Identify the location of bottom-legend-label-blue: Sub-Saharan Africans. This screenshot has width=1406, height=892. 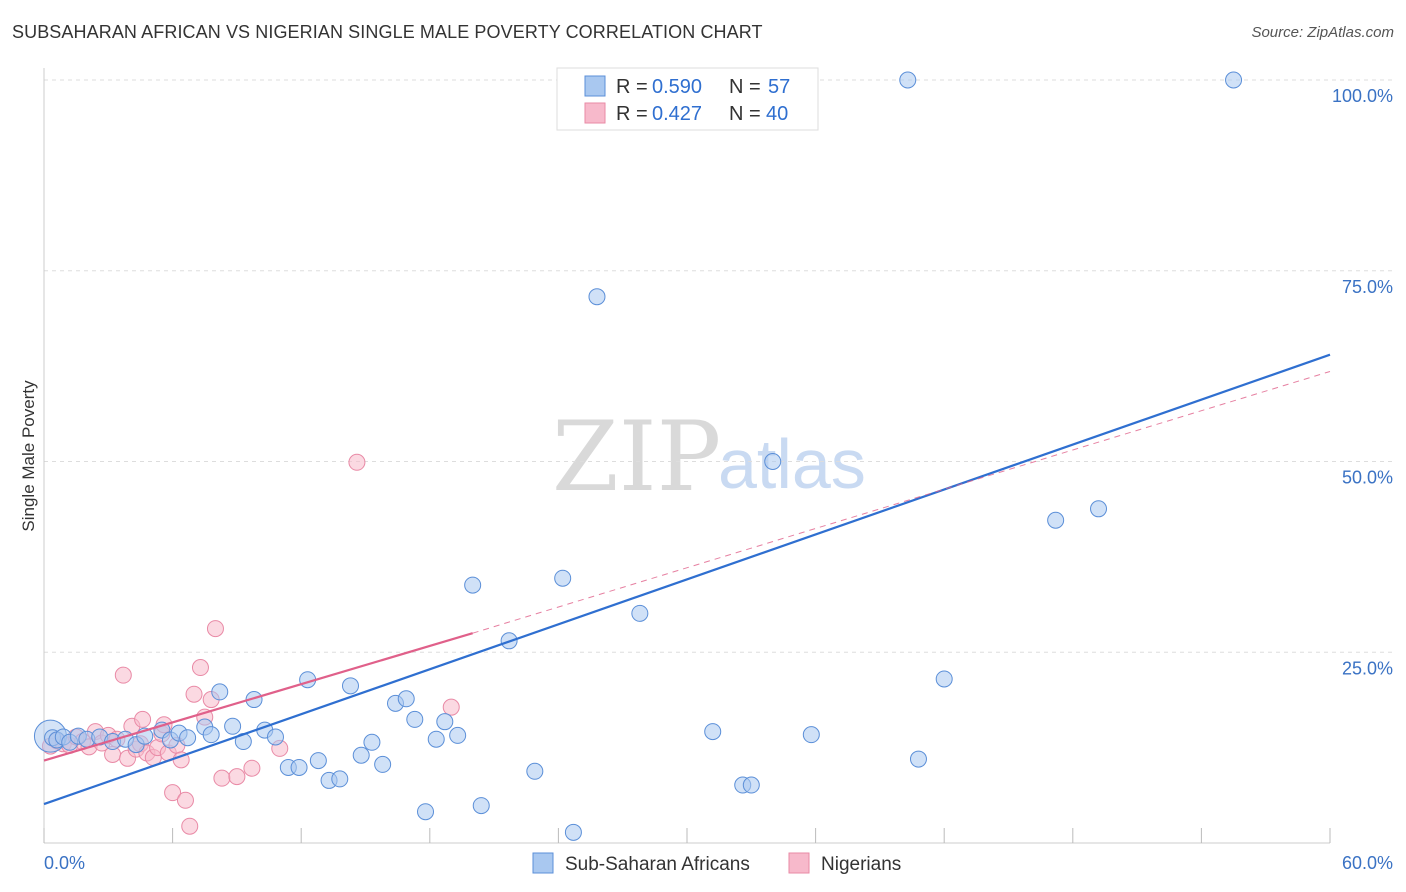
(657, 864).